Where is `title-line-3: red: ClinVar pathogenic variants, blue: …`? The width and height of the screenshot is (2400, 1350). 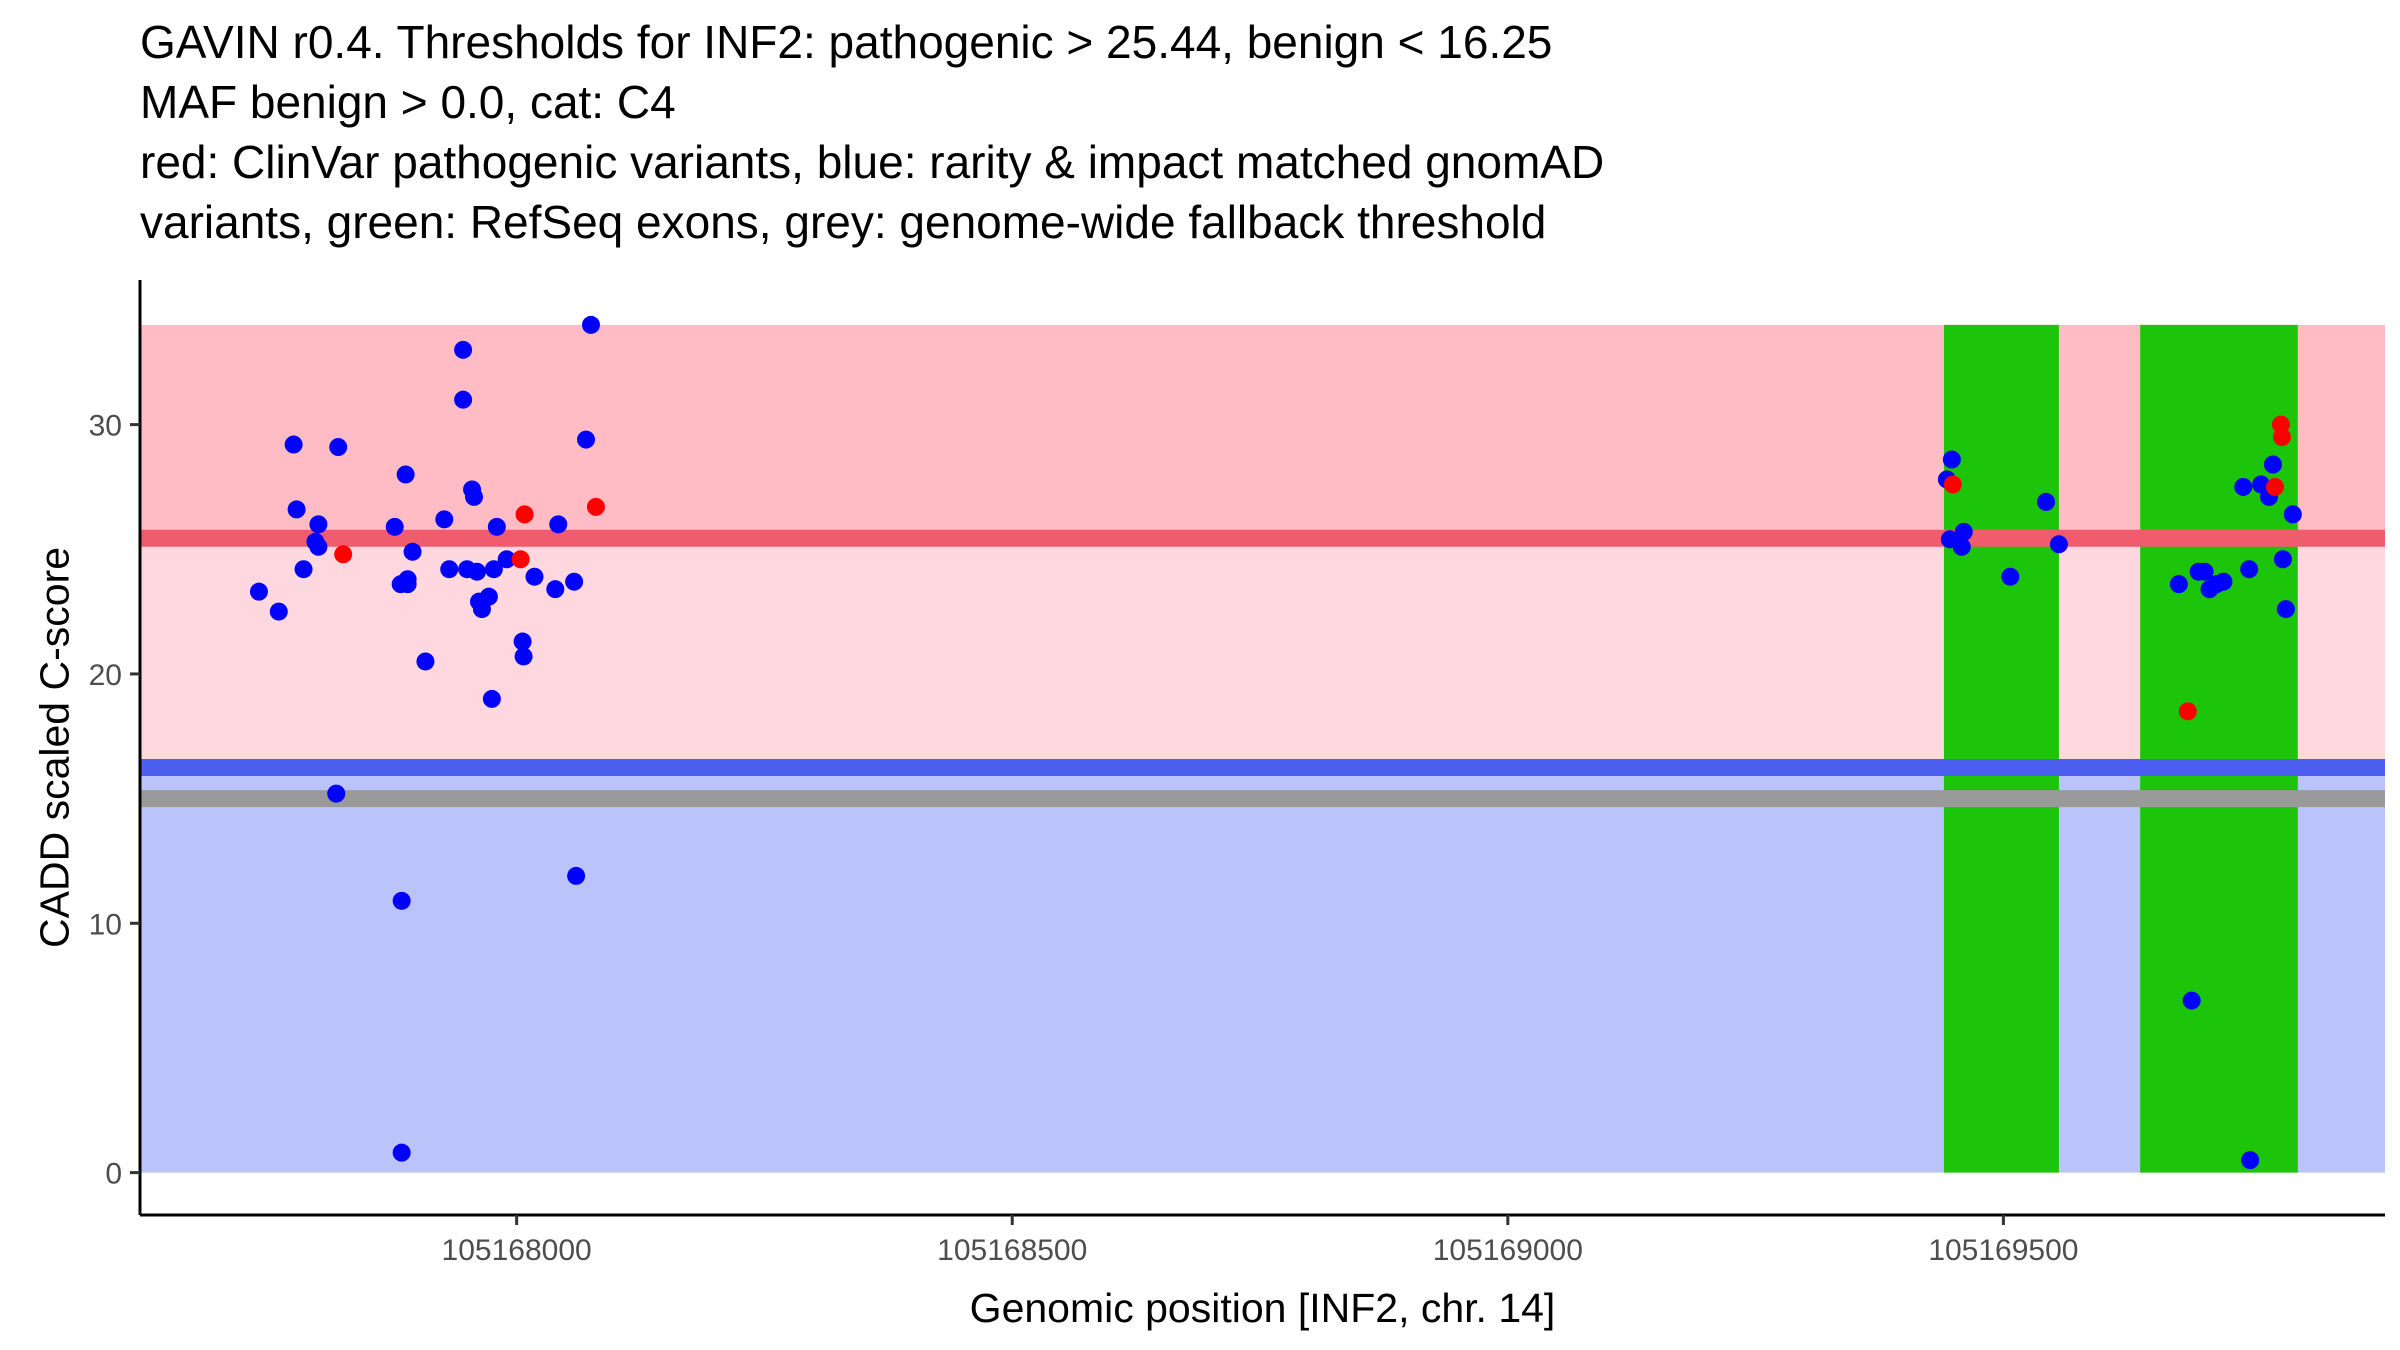 title-line-3: red: ClinVar pathogenic variants, blue: … is located at coordinates (872, 162).